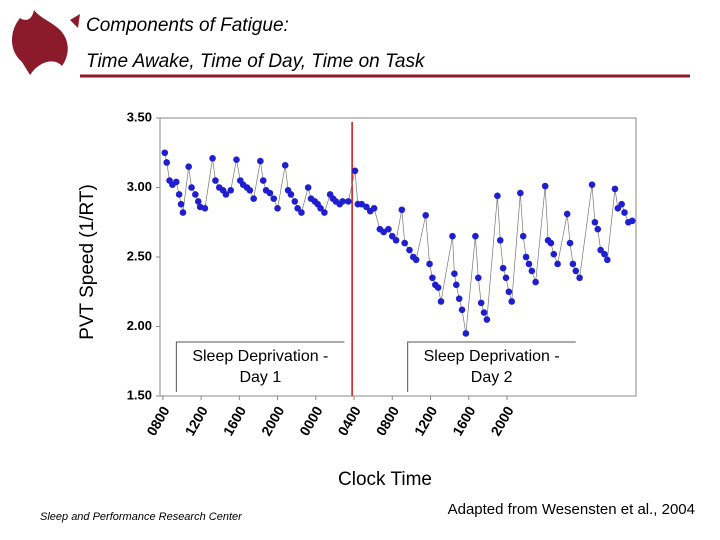  What do you see at coordinates (141, 517) in the screenshot?
I see `footer-left: Sleep and Performance Research Center` at bounding box center [141, 517].